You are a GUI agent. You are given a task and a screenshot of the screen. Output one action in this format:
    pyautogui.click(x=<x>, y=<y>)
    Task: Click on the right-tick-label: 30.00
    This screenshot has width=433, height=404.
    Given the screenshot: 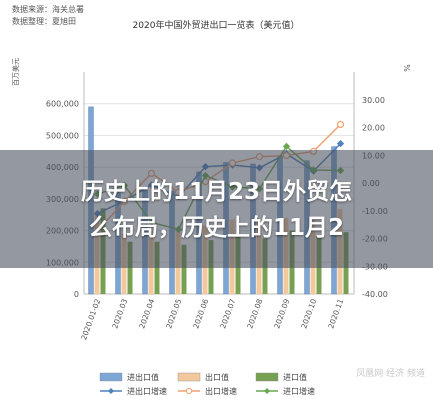 What is the action you would take?
    pyautogui.click(x=373, y=100)
    